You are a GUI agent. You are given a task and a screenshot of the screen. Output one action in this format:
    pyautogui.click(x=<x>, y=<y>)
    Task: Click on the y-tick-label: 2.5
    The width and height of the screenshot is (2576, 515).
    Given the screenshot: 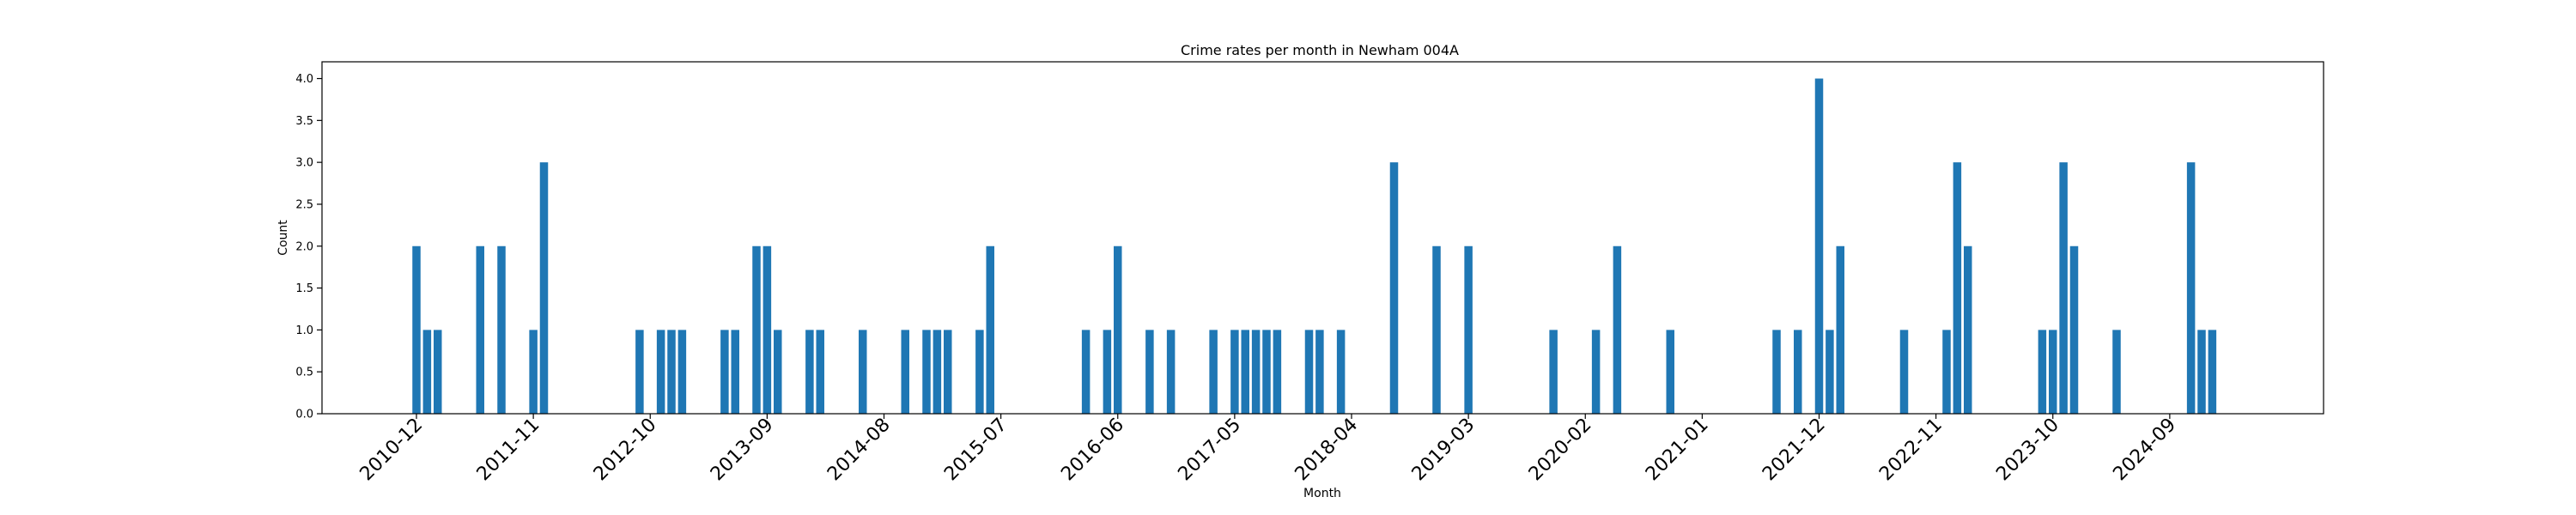 What is the action you would take?
    pyautogui.click(x=304, y=204)
    